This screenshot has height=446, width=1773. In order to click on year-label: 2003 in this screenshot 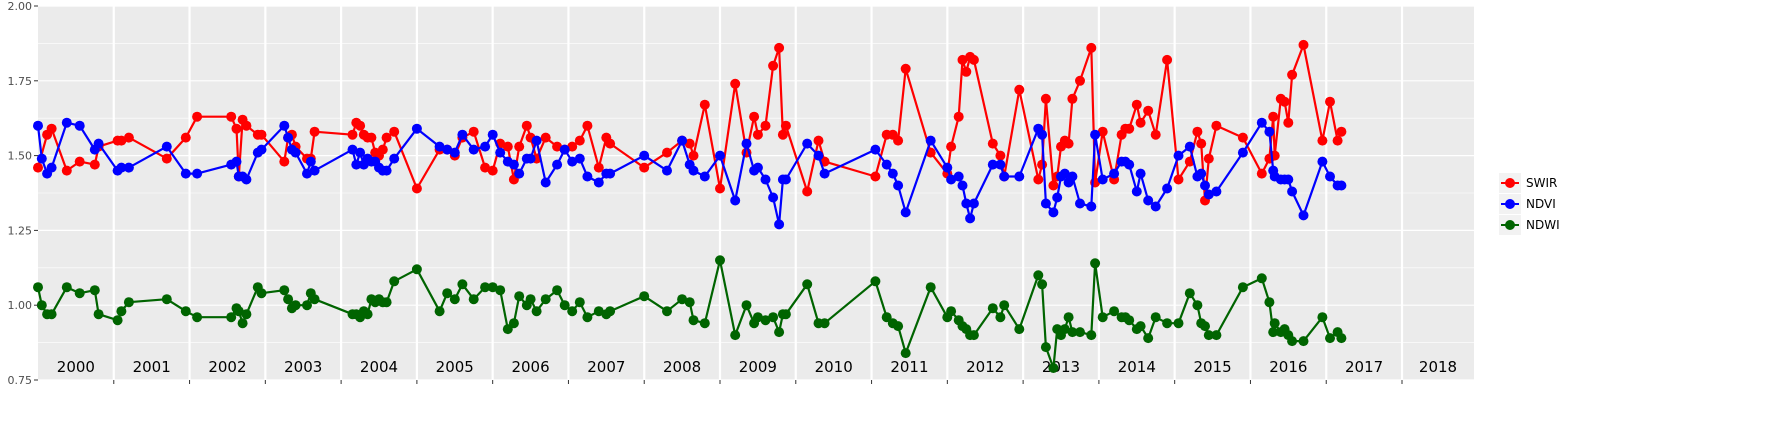, I will do `click(303, 367)`.